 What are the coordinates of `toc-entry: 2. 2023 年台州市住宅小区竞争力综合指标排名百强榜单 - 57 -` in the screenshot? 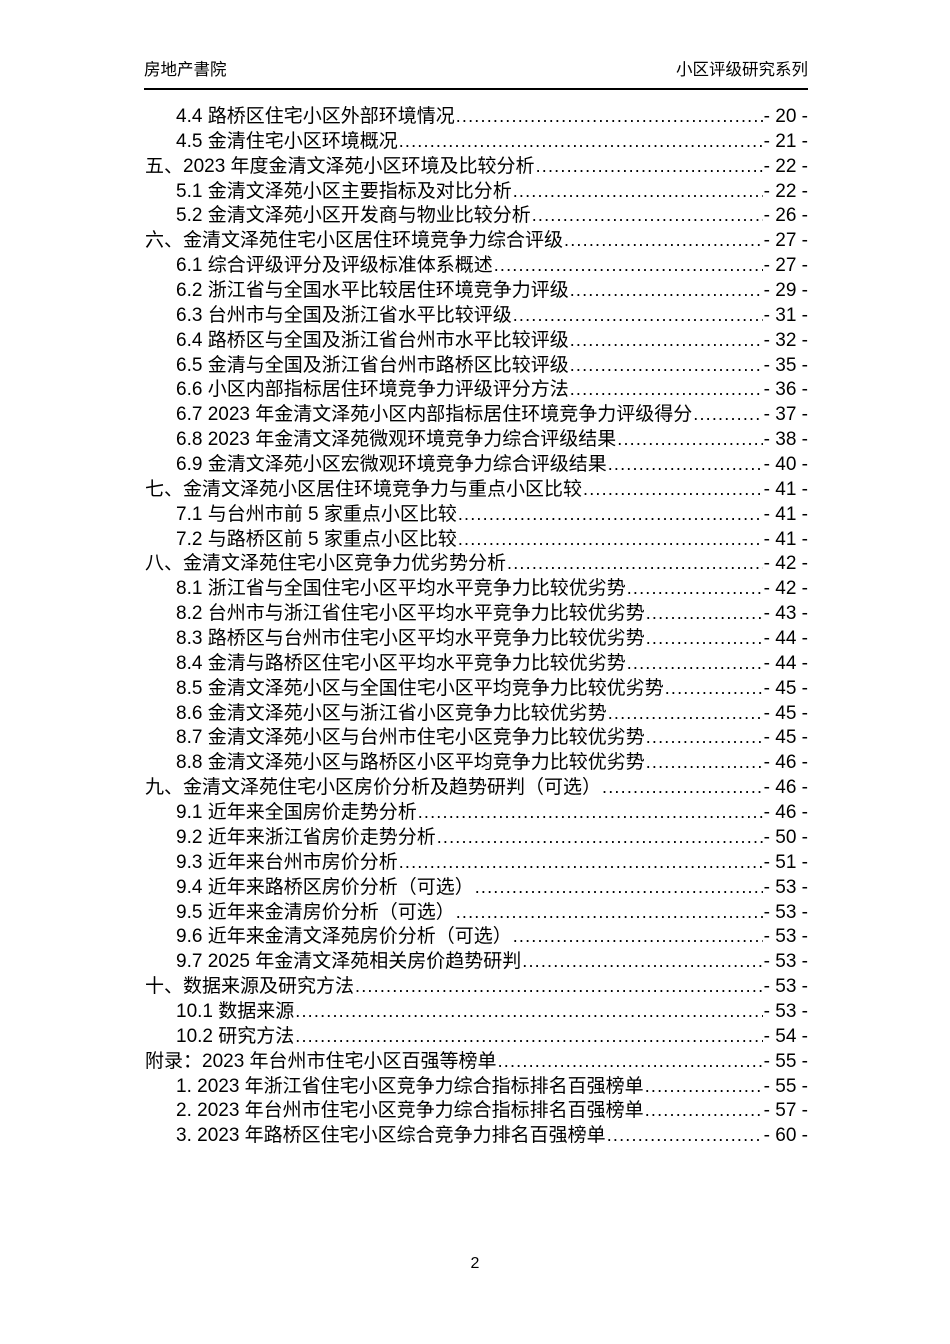 It's located at (476, 1110).